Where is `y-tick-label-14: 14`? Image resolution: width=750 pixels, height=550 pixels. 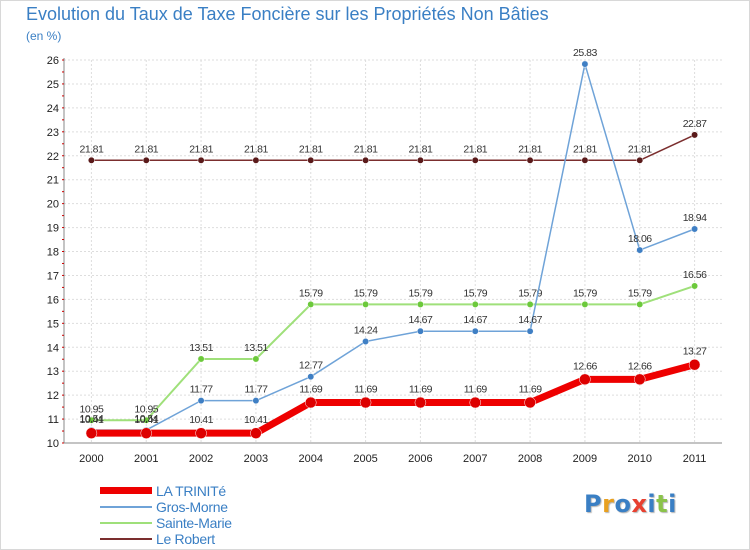
y-tick-label-14: 14 is located at coordinates (53, 348).